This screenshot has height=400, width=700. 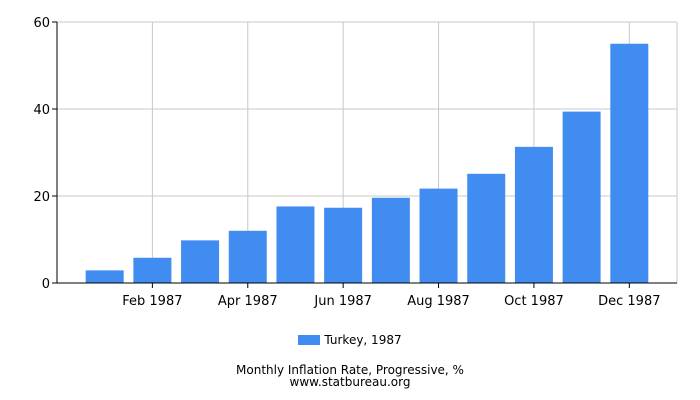 I want to click on source-url: www.statbureau.org, so click(x=350, y=382).